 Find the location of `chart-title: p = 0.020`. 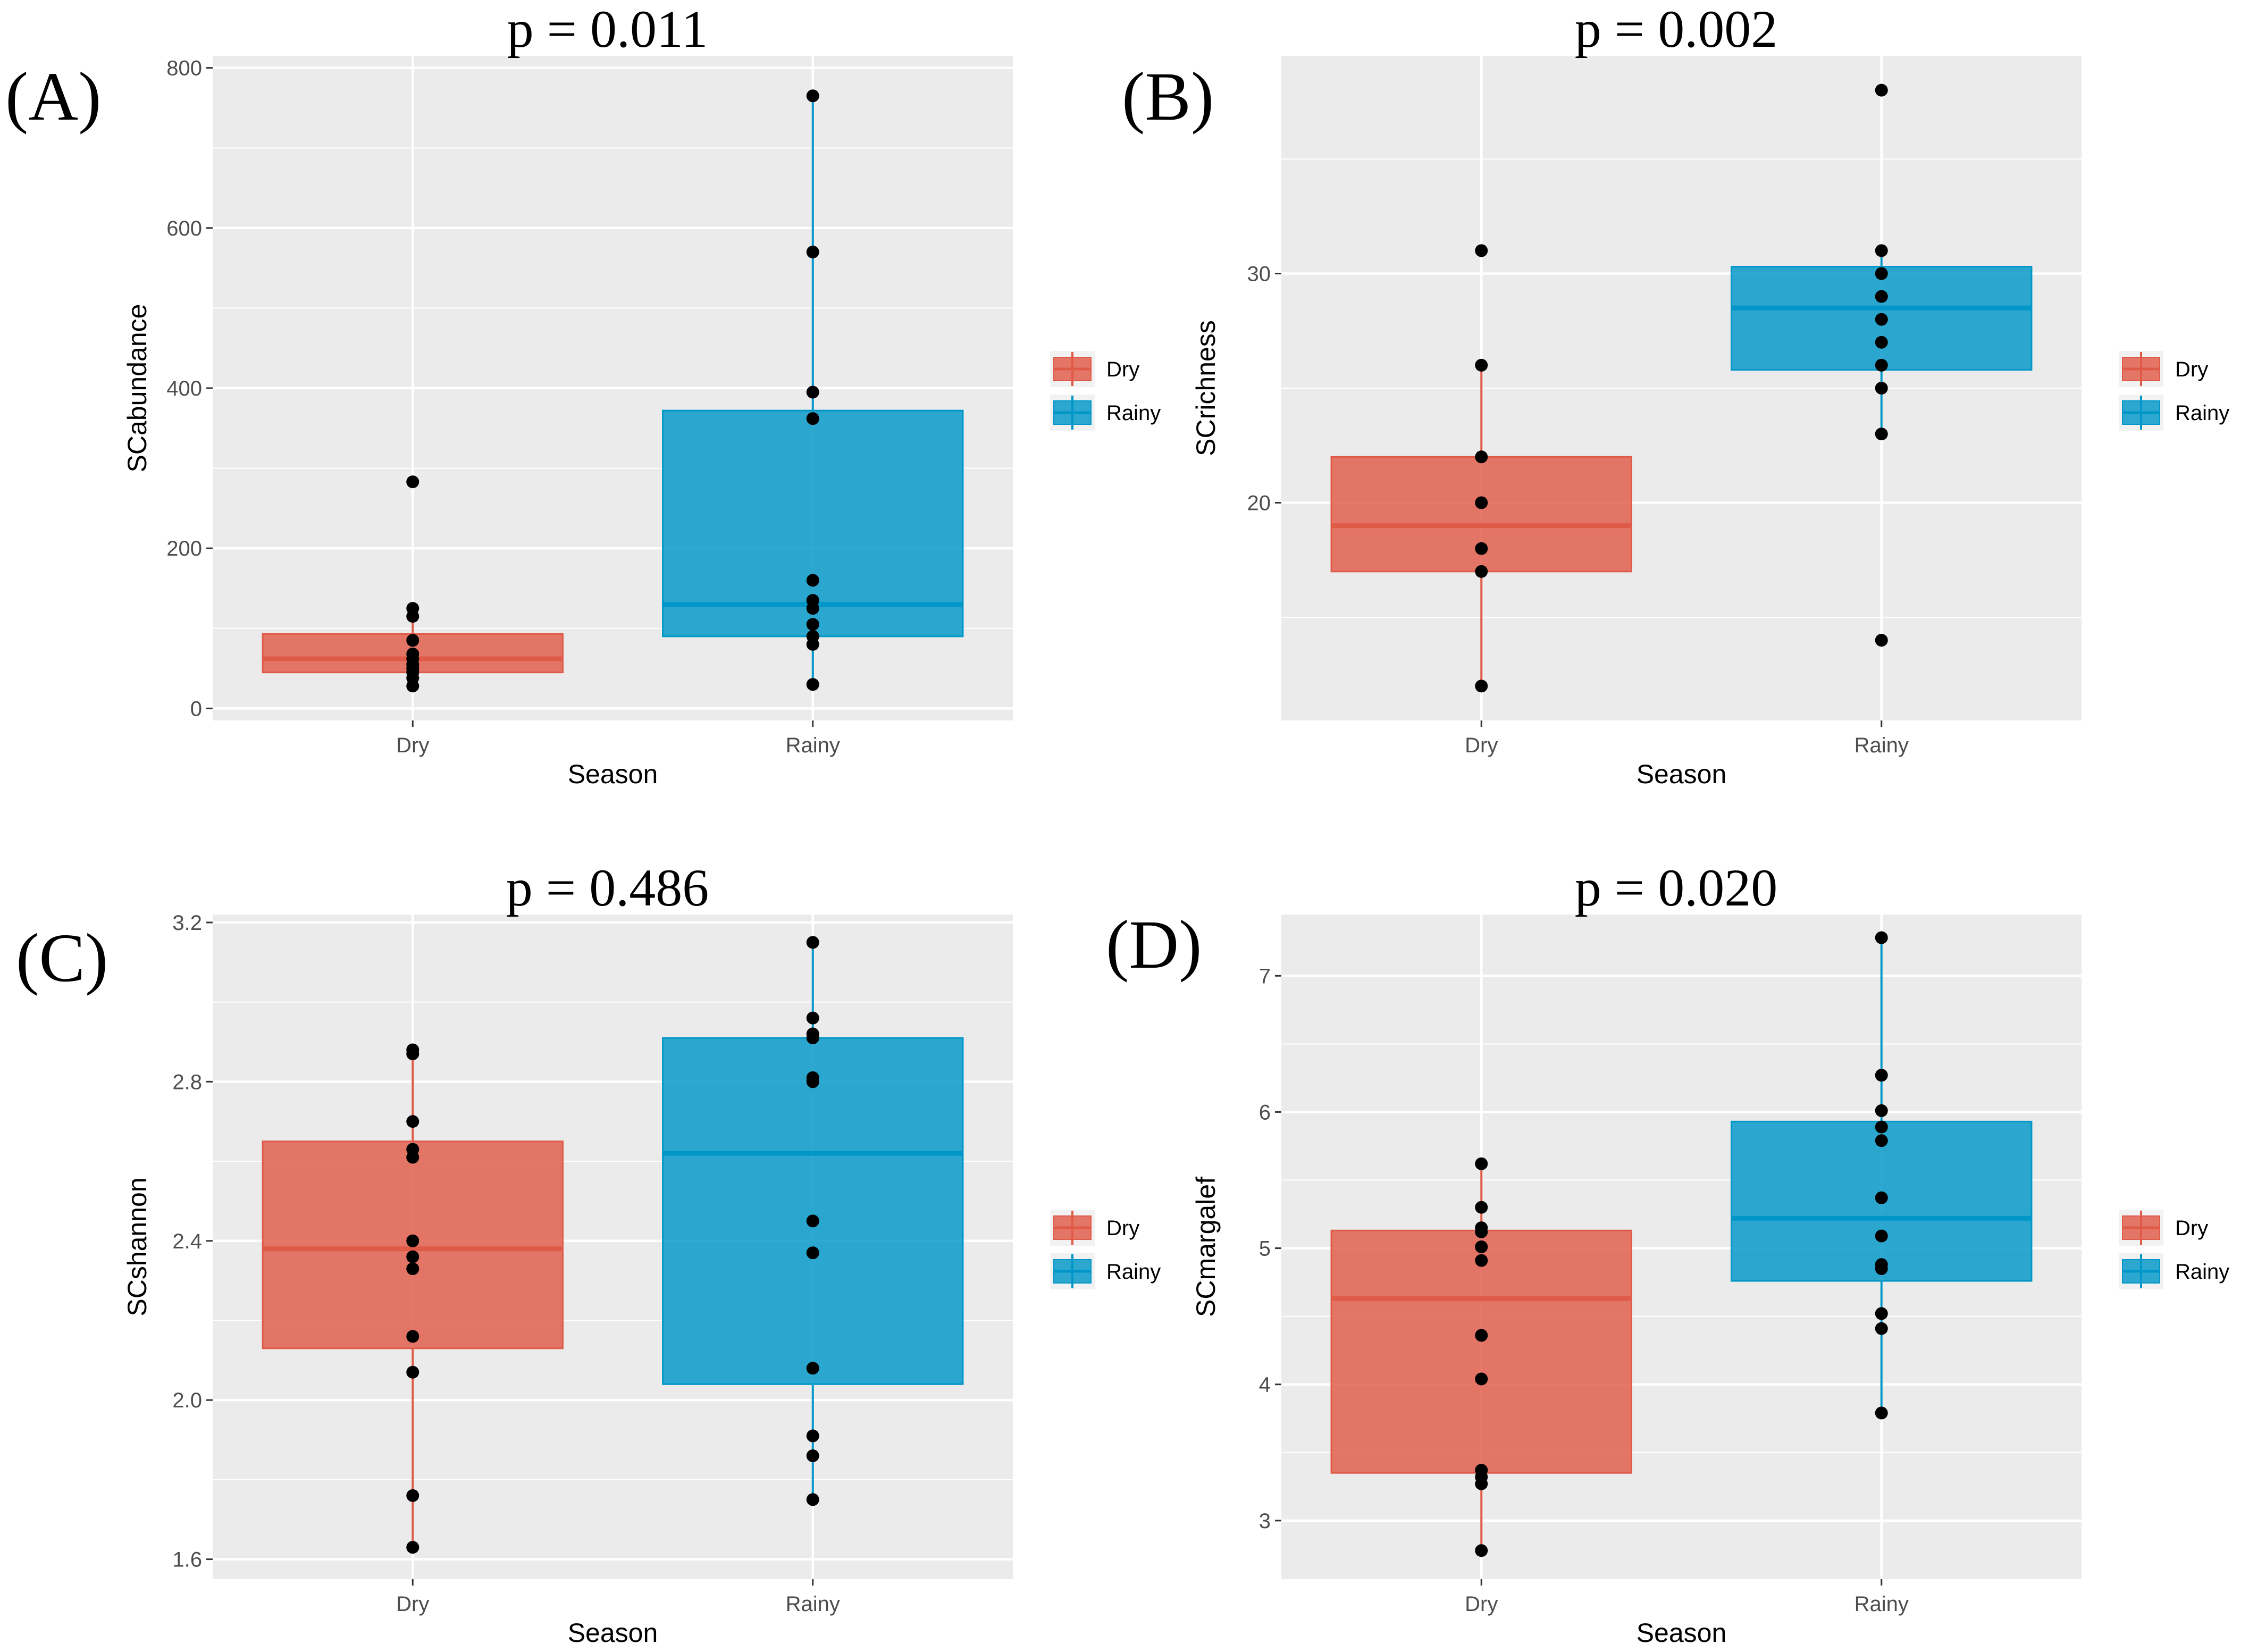

chart-title: p = 0.020 is located at coordinates (1676, 887).